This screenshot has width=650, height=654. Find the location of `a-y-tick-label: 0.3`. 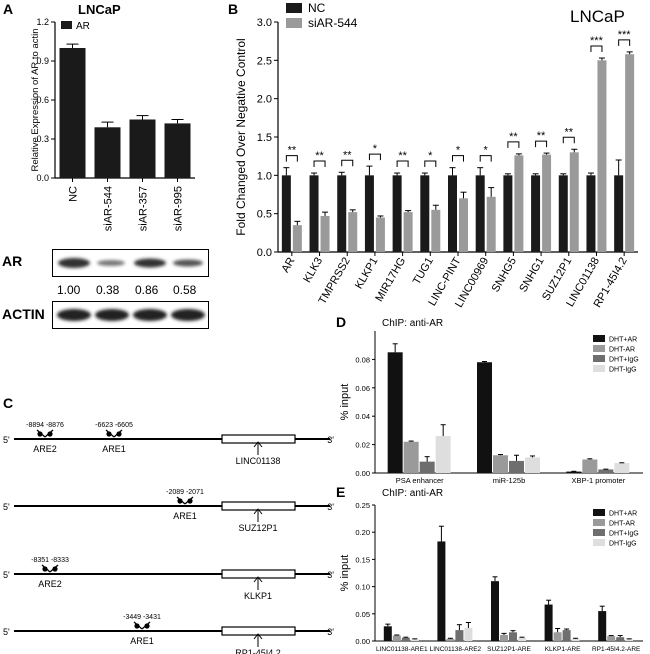

a-y-tick-label: 0.3 is located at coordinates (42, 139).